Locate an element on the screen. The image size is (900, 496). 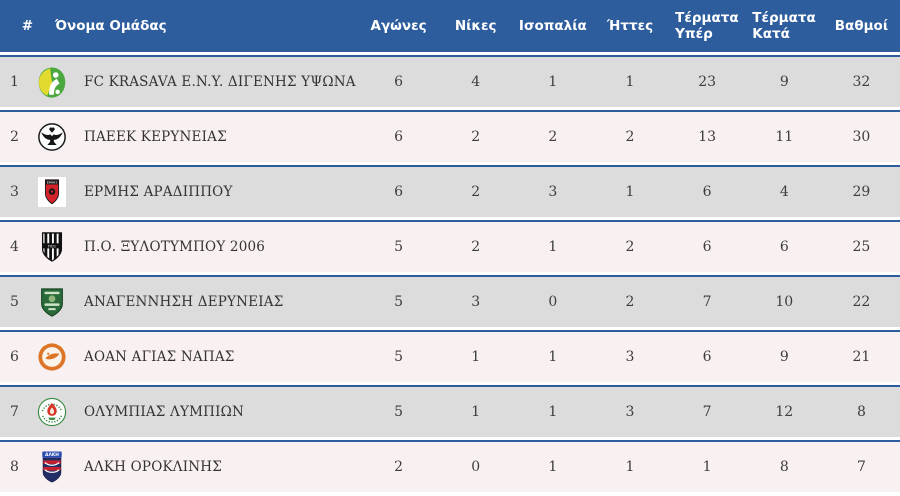
table-row: 5 ΑΝΑΓΕΝΝΗΣΗ ΔΕΡΥΝΕΙΑΣ 5 3 0 2 7 10 22 is located at coordinates (450, 301).